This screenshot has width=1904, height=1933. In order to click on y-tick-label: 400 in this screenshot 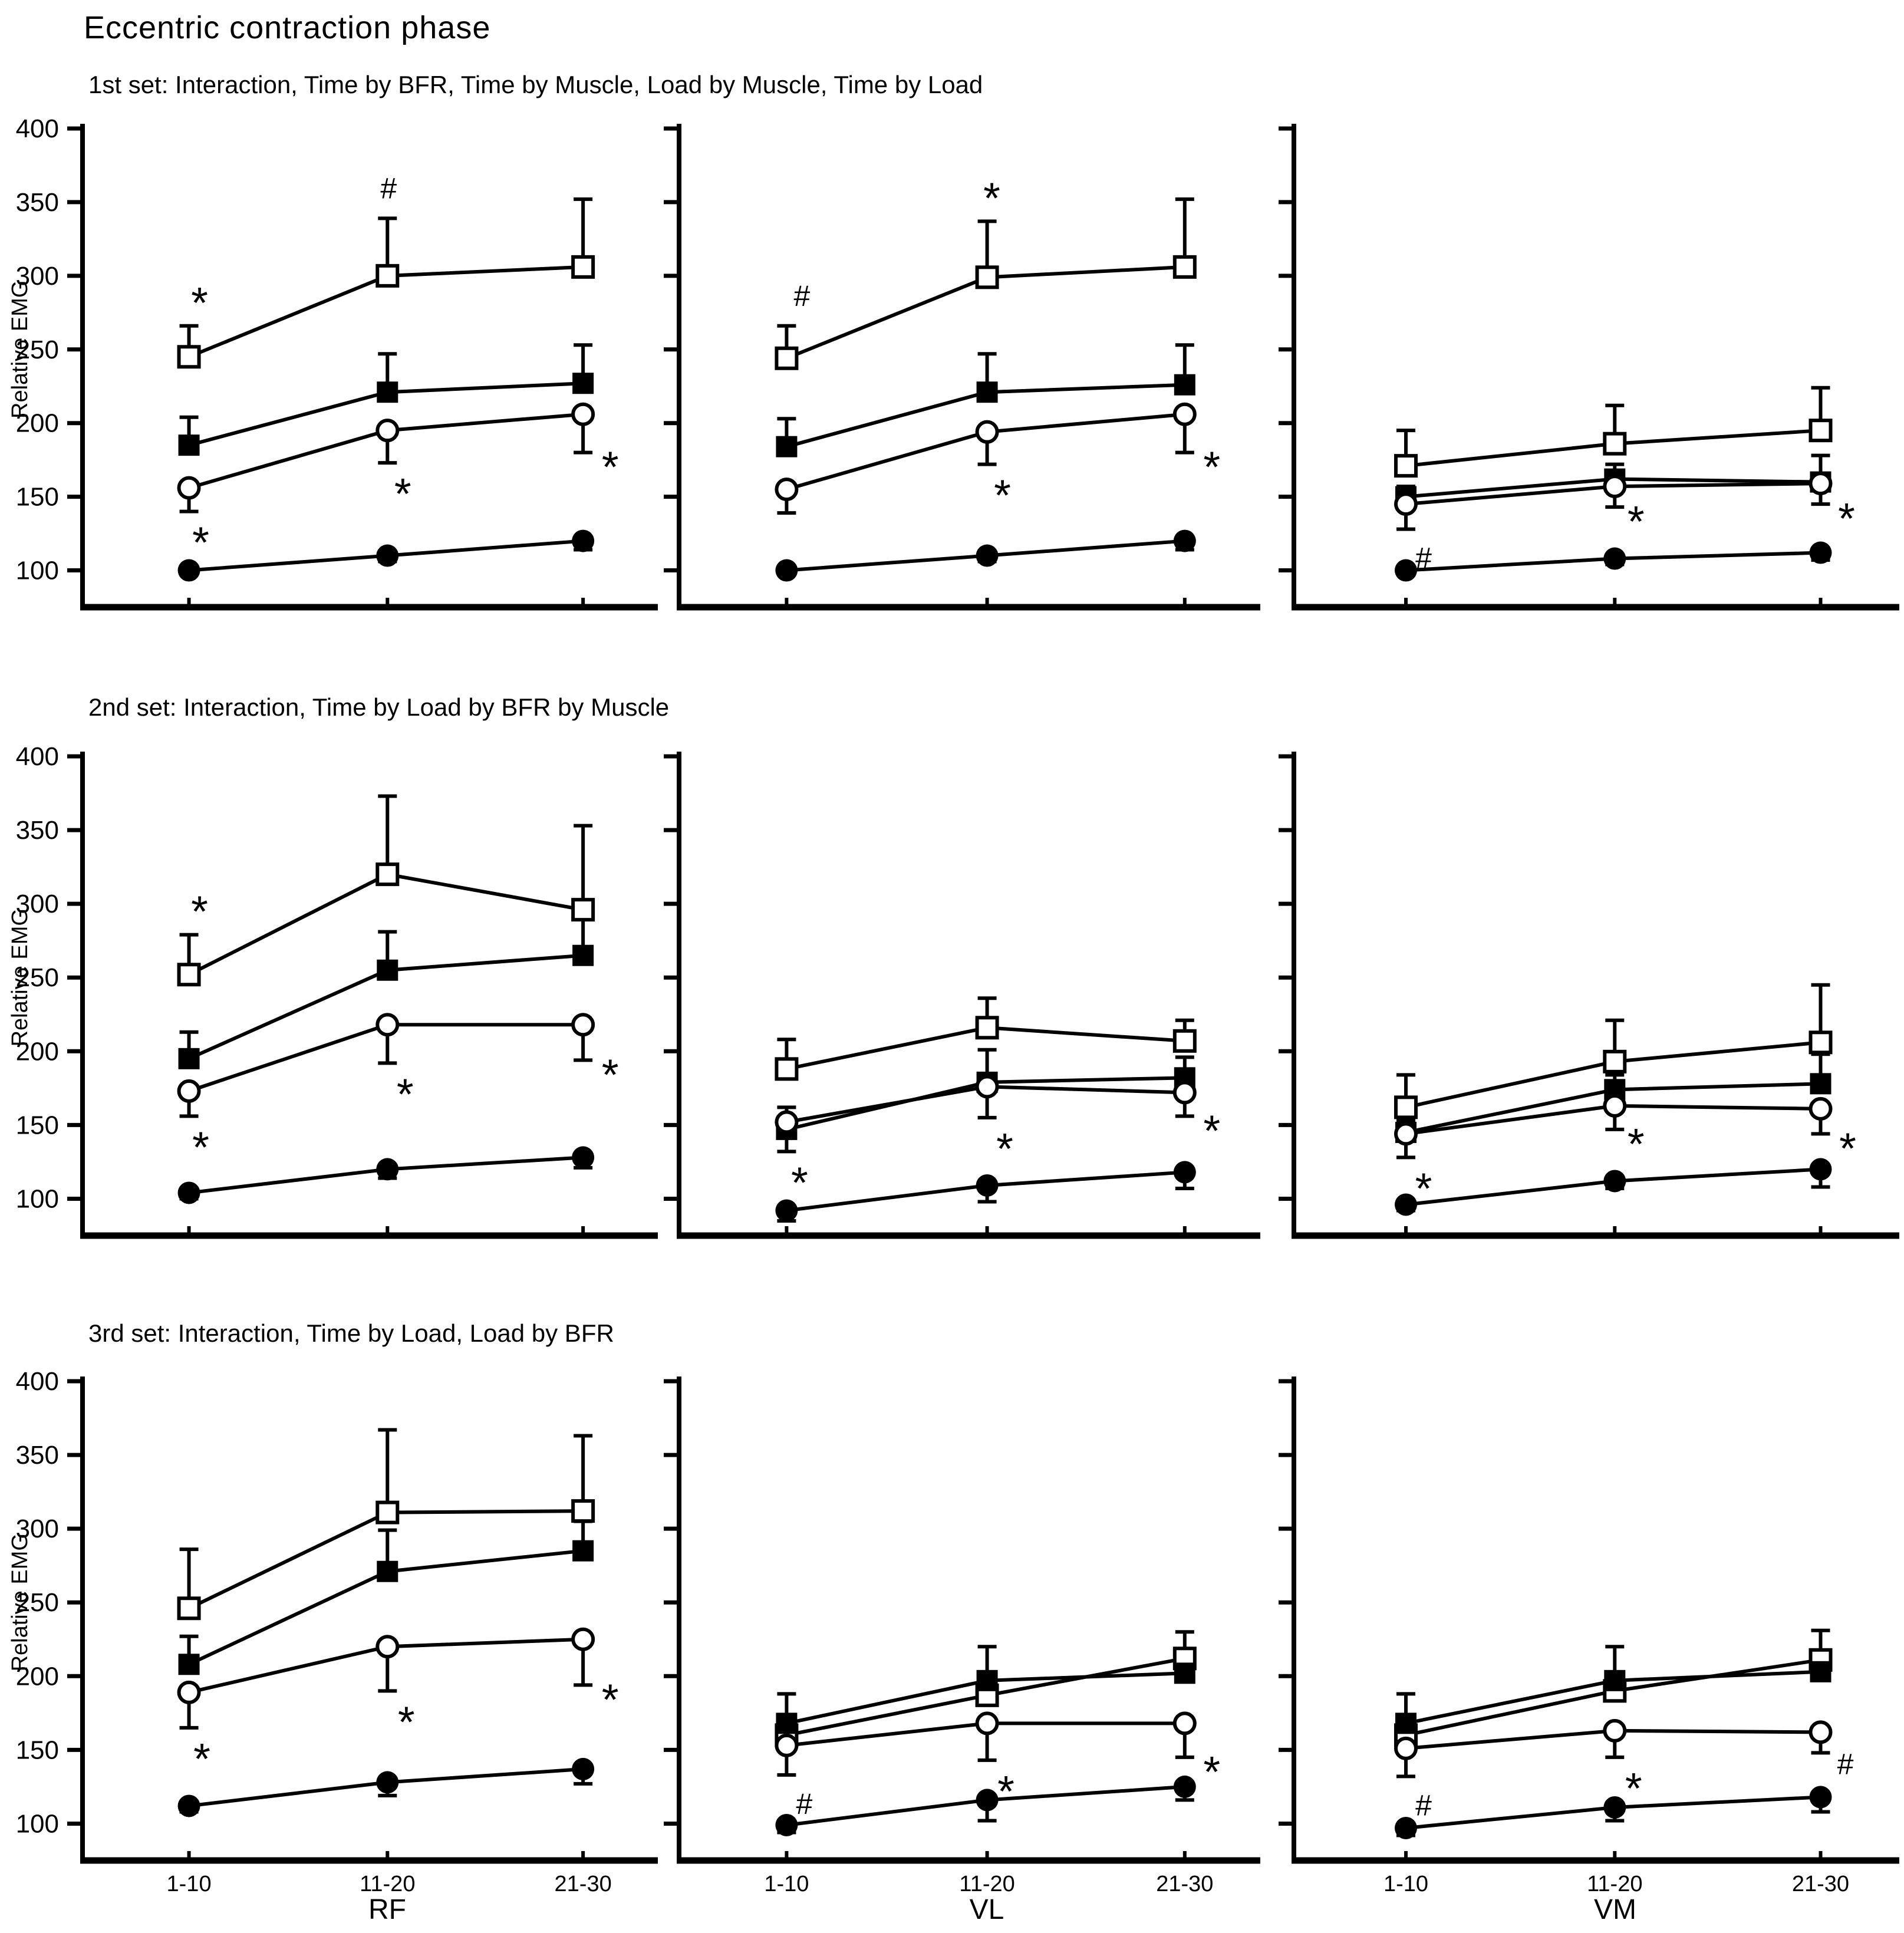, I will do `click(37, 128)`.